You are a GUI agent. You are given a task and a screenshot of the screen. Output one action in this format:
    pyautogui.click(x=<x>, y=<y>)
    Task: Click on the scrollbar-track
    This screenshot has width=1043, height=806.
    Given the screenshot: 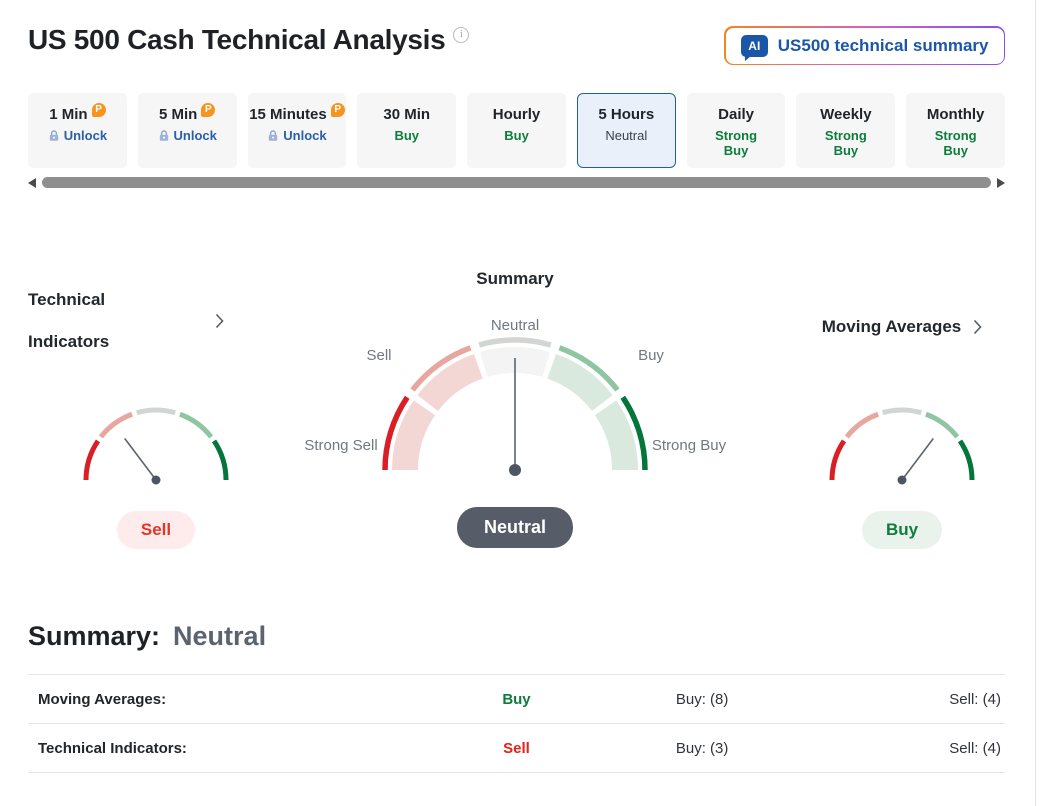 What is the action you would take?
    pyautogui.click(x=516, y=182)
    